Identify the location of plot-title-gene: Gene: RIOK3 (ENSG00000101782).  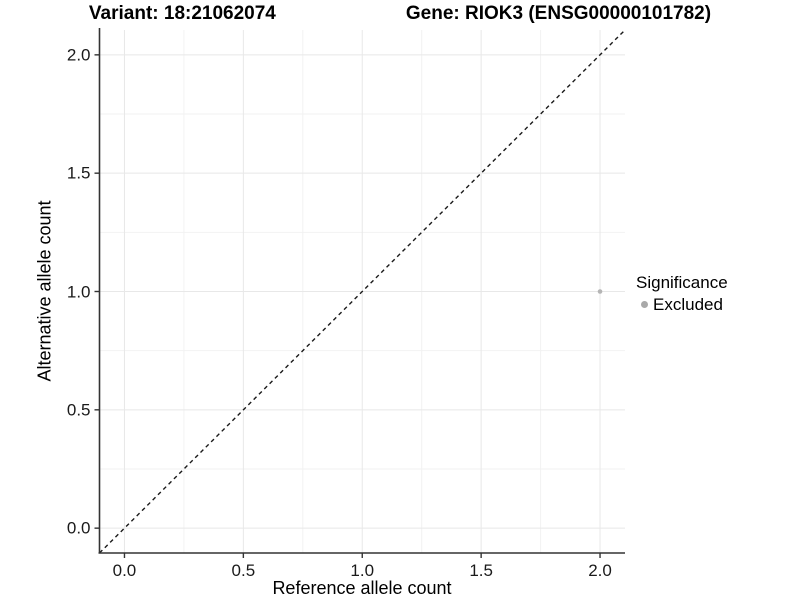
(558, 13).